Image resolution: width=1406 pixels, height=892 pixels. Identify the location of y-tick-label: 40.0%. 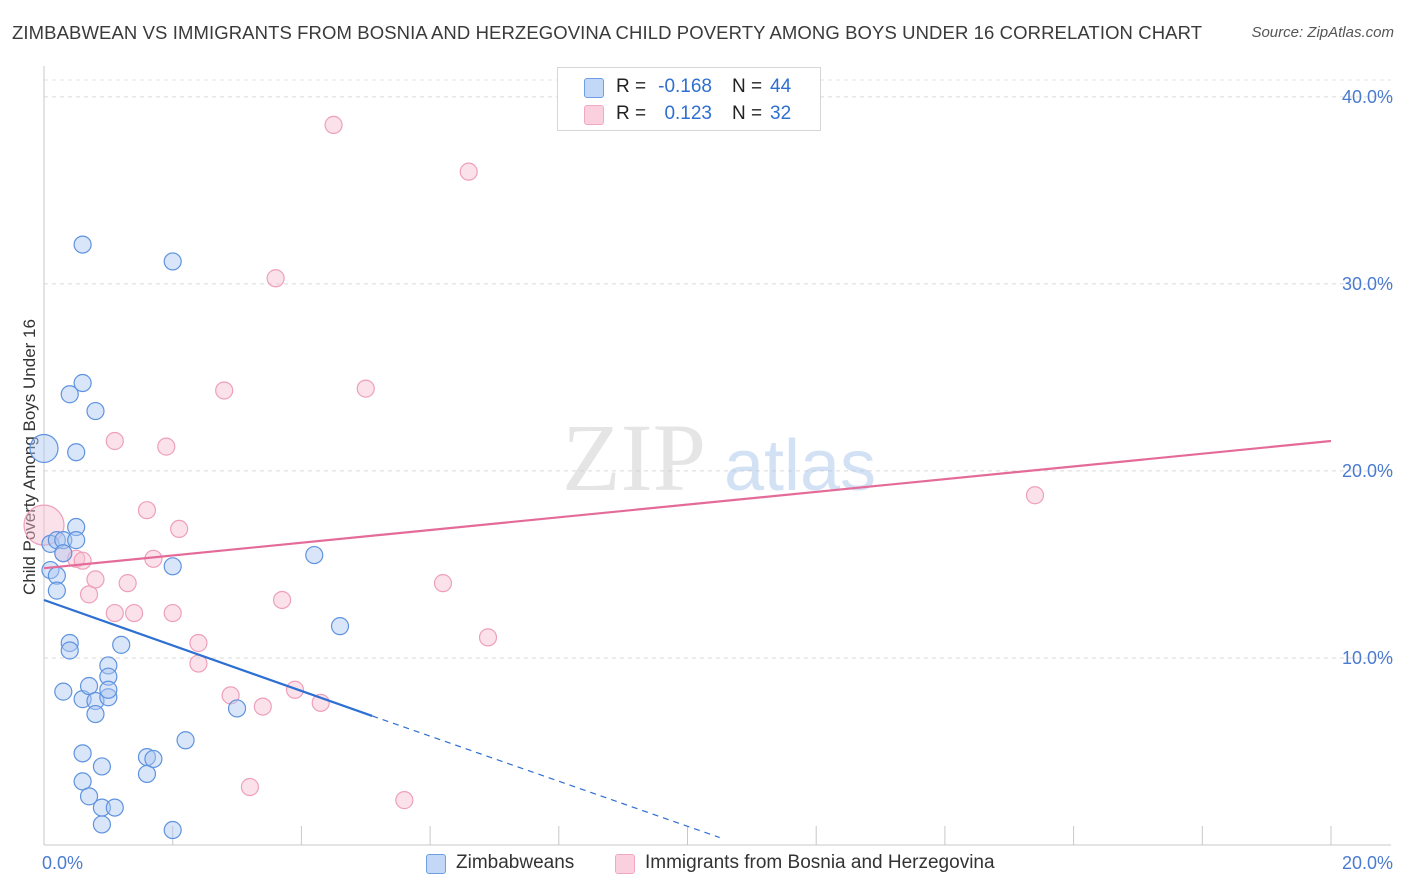
(1367, 97).